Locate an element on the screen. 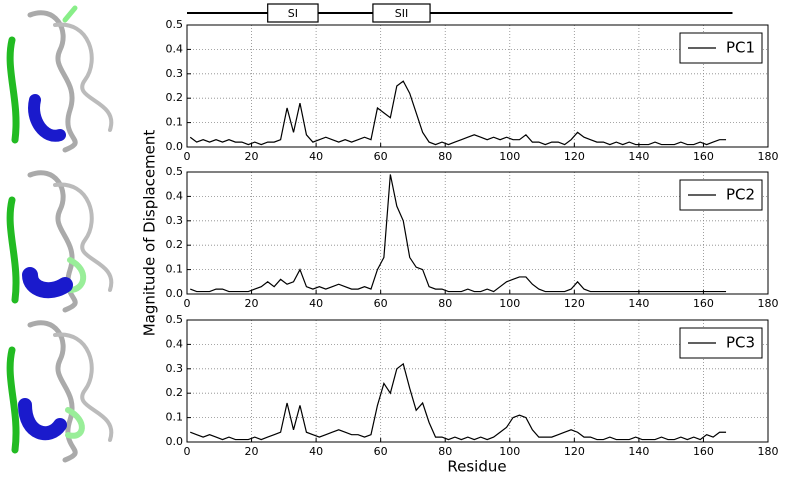 The width and height of the screenshot is (785, 484). legend-label: PC2 is located at coordinates (740, 195).